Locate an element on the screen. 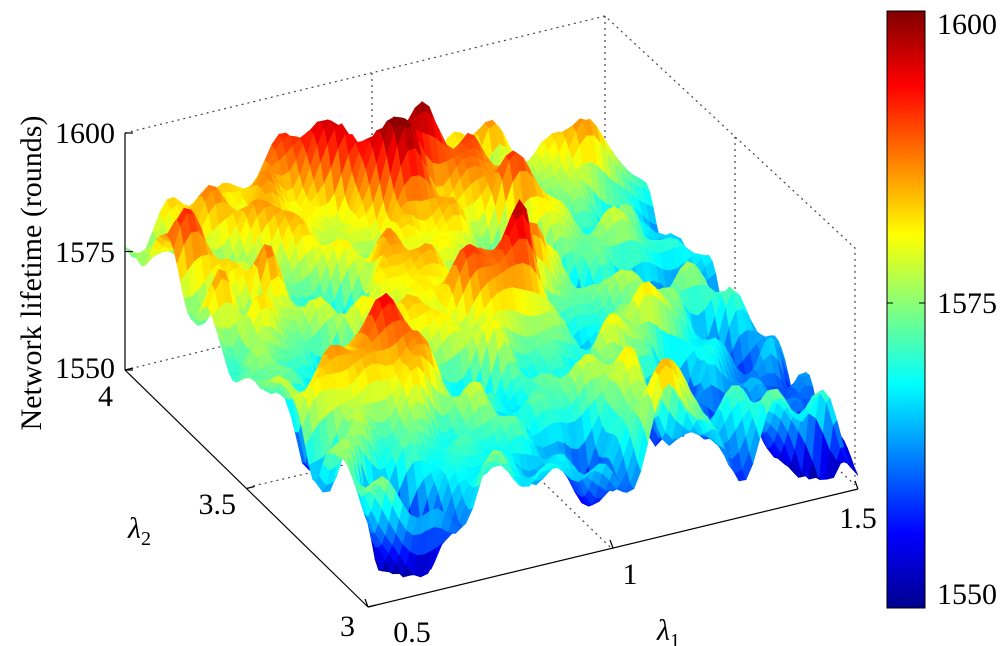 The image size is (1000, 646). y-axis-title: λ2 is located at coordinates (139, 531).